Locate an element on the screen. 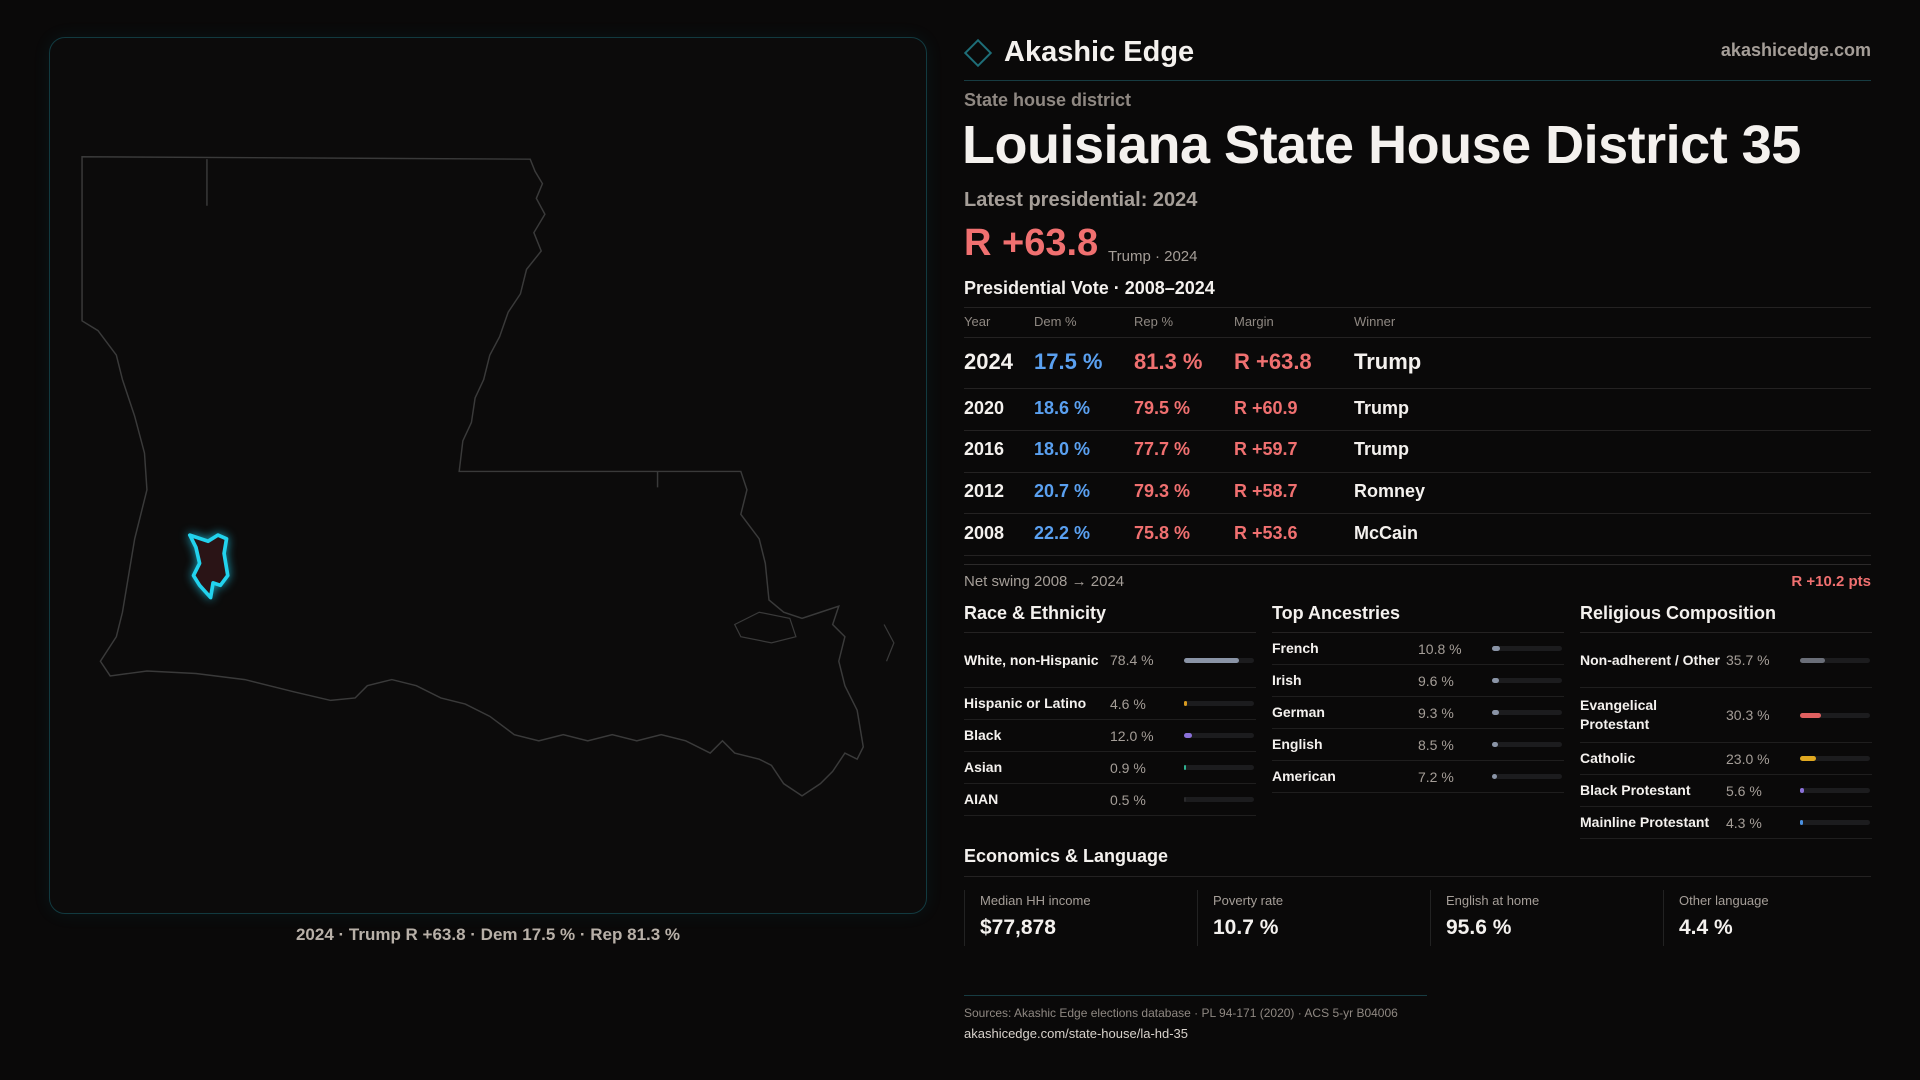 The image size is (1920, 1080). stat-row: Non-adherent / Other 35.7 % is located at coordinates (1726, 660).